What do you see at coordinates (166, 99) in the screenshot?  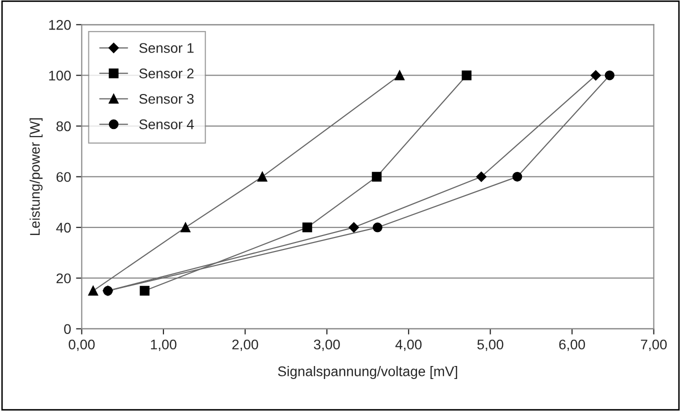 I see `legend-label: Sensor 3` at bounding box center [166, 99].